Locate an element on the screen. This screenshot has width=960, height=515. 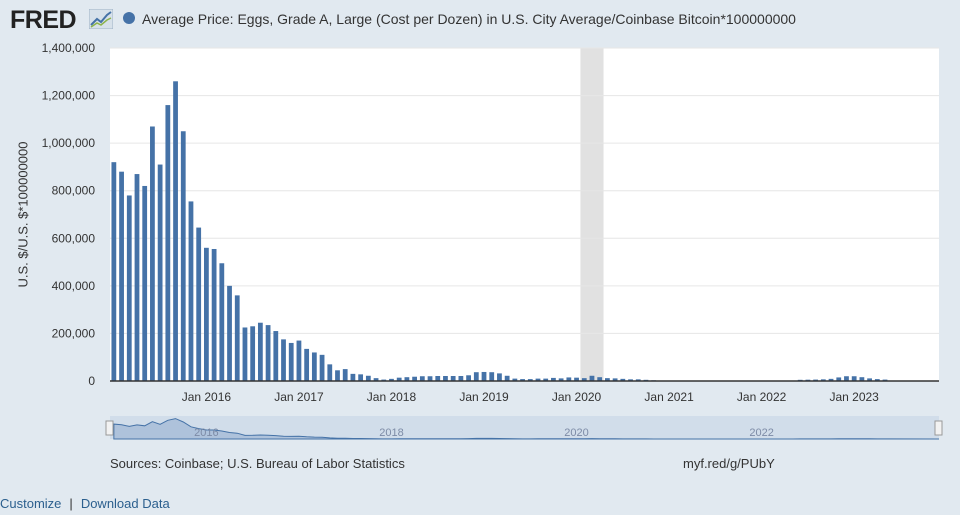
short-url: myf.red/g/PUbY is located at coordinates (729, 463).